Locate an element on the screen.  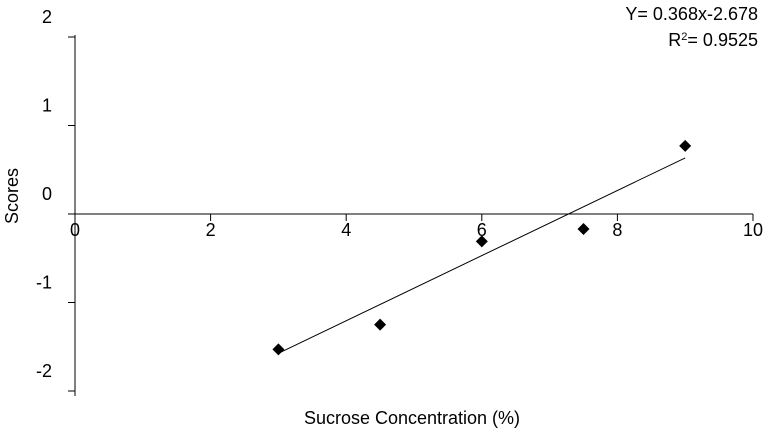
r-squared-sup: 2 is located at coordinates (684, 37).